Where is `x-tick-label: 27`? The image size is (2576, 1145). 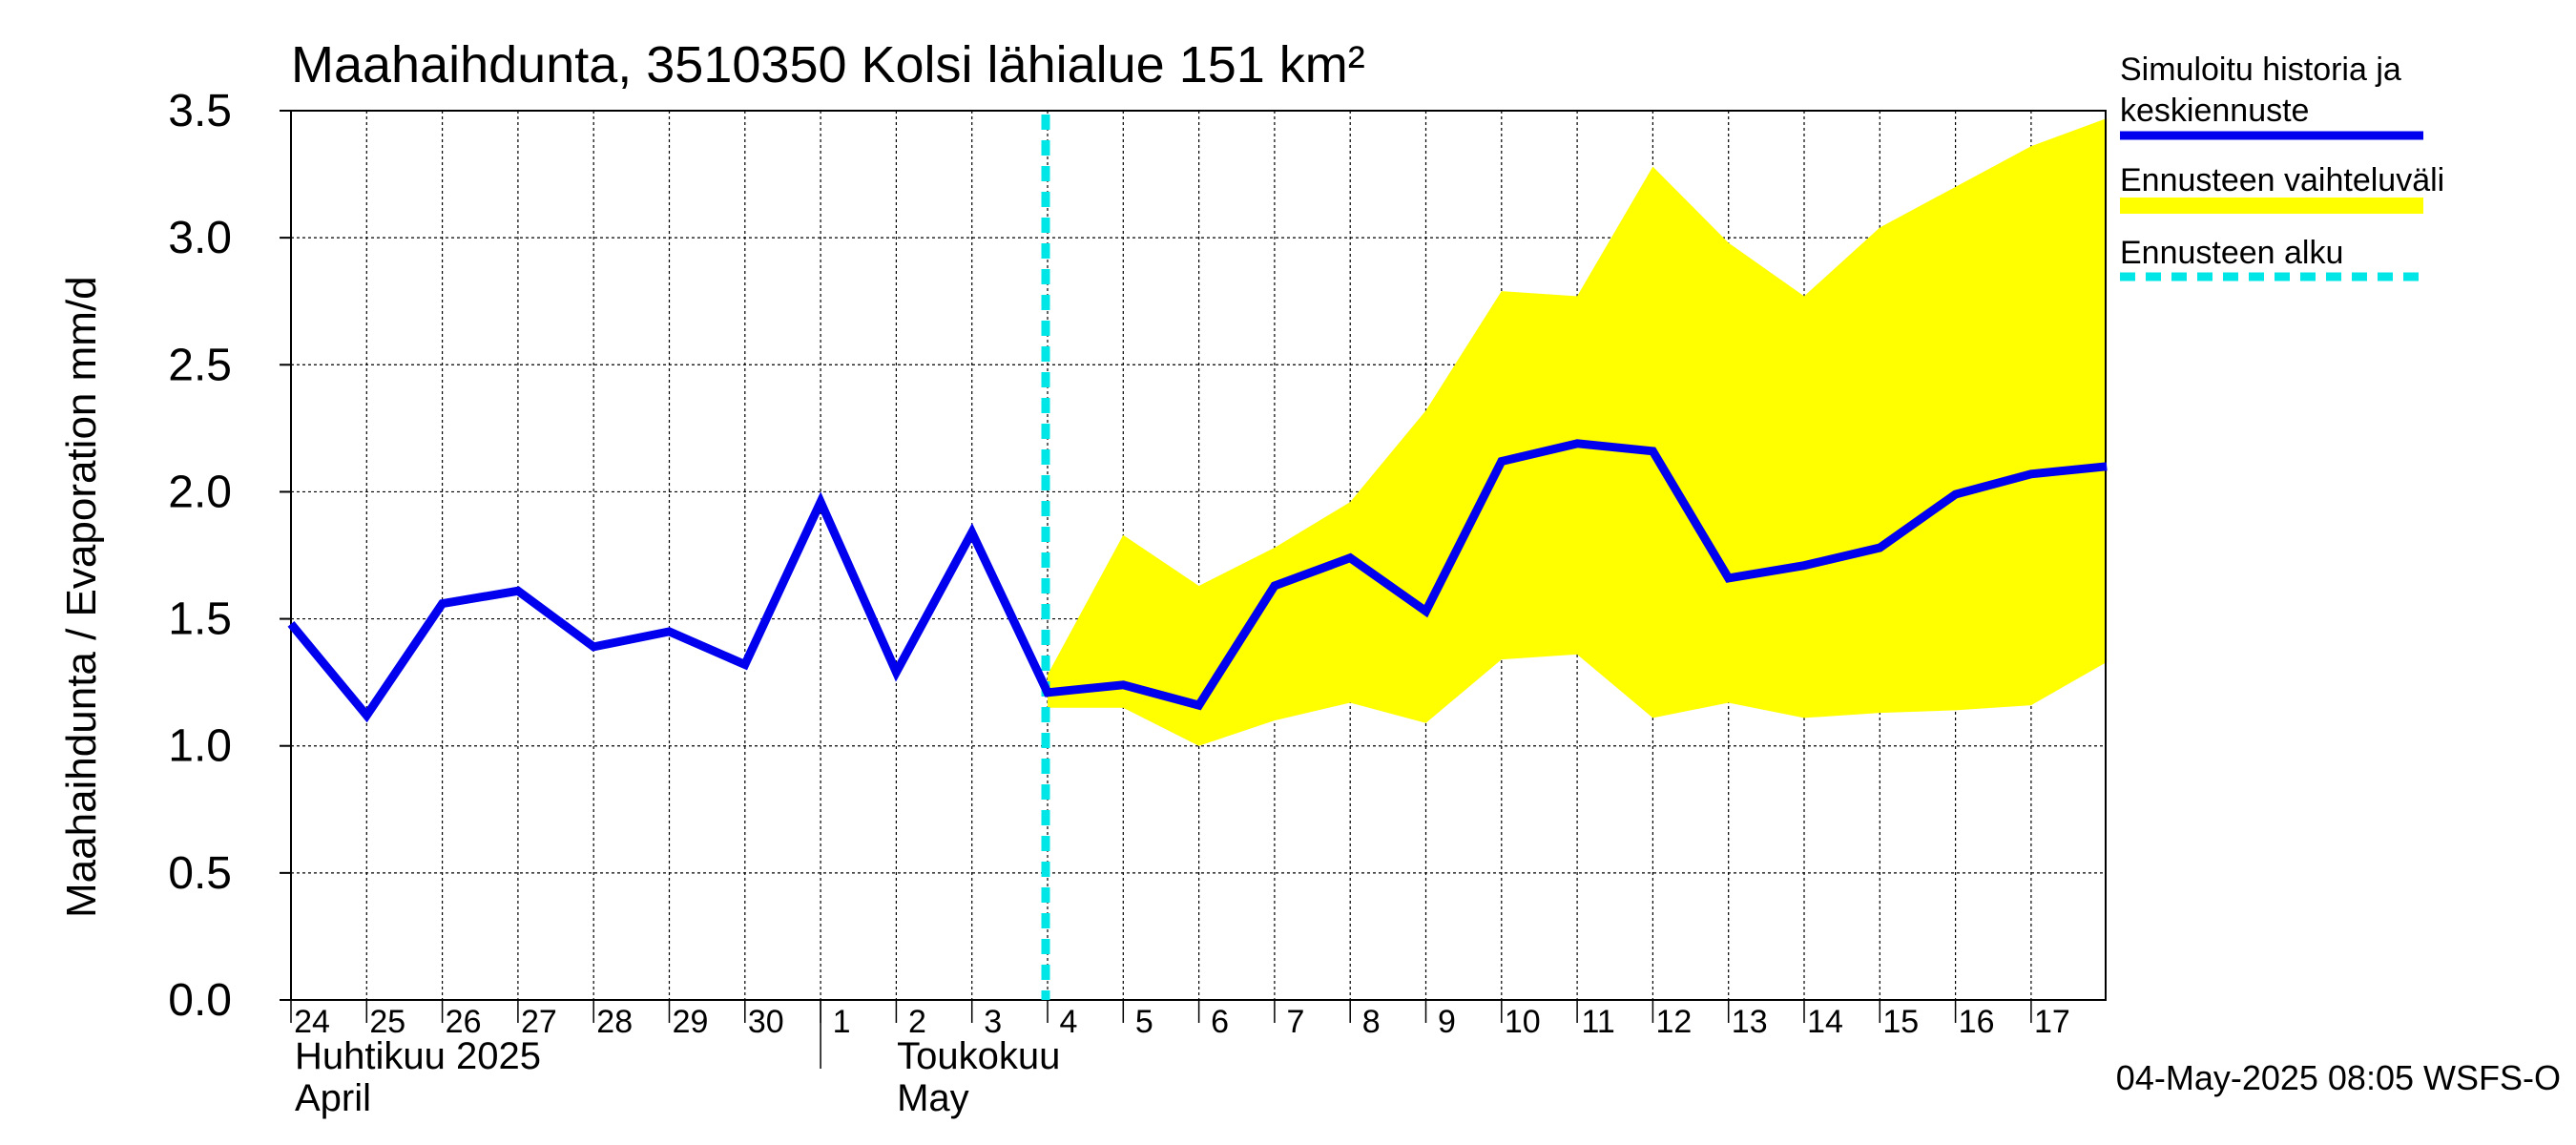 x-tick-label: 27 is located at coordinates (539, 1022).